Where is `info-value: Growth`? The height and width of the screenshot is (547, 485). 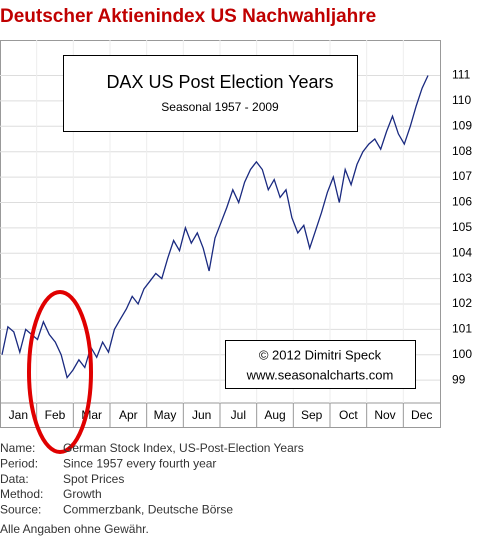 info-value: Growth is located at coordinates (82, 494).